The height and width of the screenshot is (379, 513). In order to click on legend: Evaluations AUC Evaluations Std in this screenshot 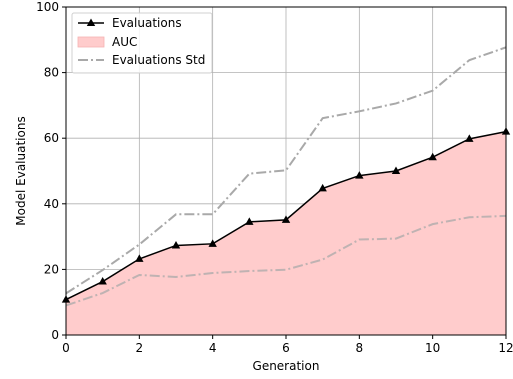, I will do `click(142, 43)`.